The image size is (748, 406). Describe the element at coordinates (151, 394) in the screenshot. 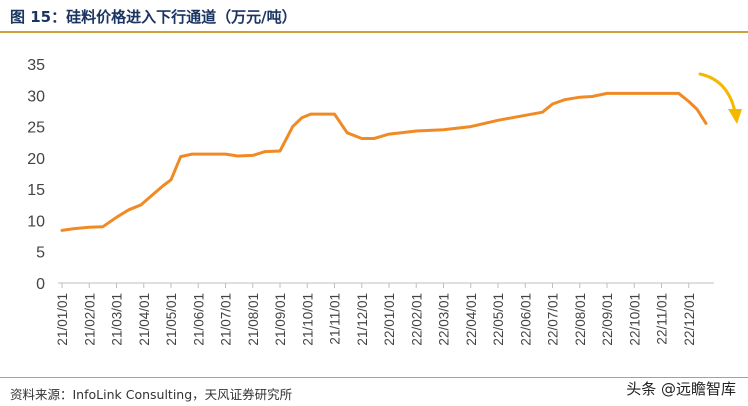

I see `source-note: 资料来源：InfoLink Consulting，天风证券研究所` at that location.